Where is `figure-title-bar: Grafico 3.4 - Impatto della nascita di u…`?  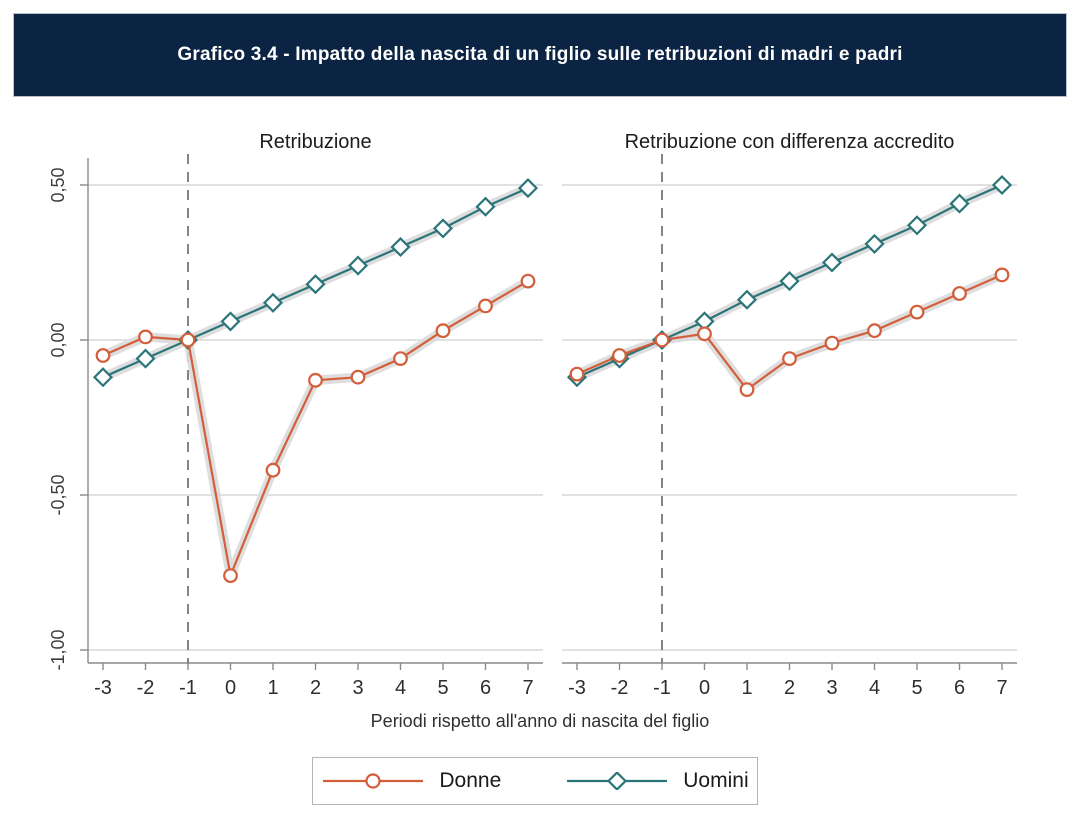 figure-title-bar: Grafico 3.4 - Impatto della nascita di u… is located at coordinates (540, 55).